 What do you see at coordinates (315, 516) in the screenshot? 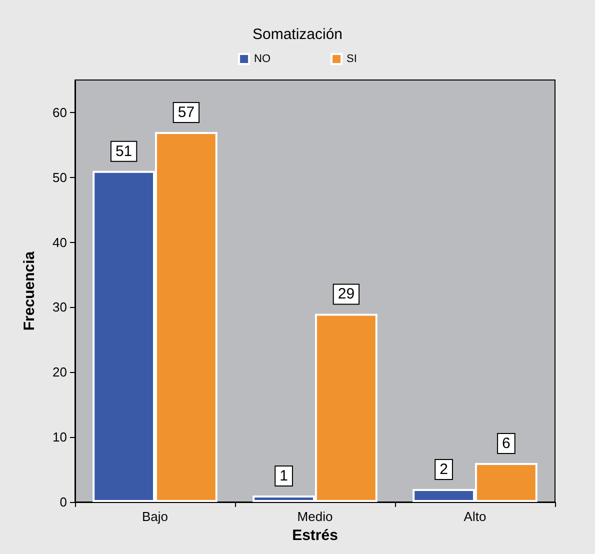
I see `x-tick-label: Medio` at bounding box center [315, 516].